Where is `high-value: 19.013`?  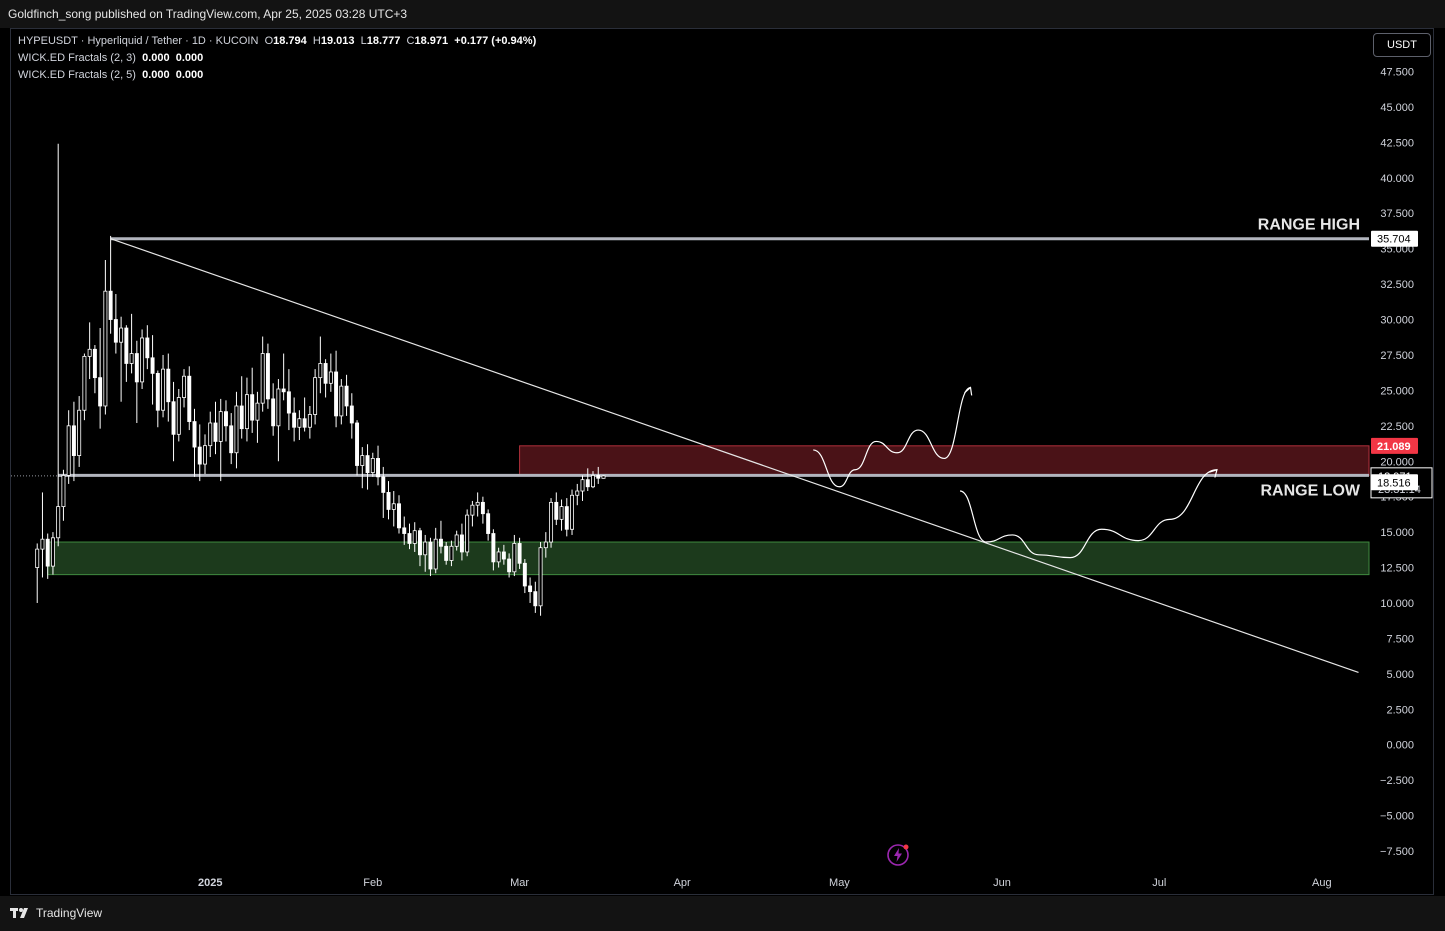
high-value: 19.013 is located at coordinates (337, 41).